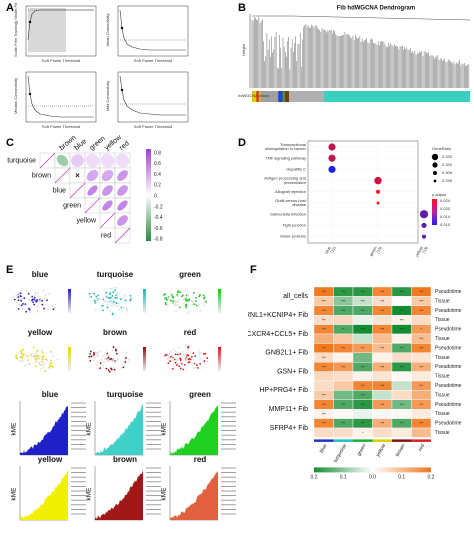 This screenshot has height=535, width=474. Describe the element at coordinates (293, 236) in the screenshot. I see `kegg-term-label: Motor proteins` at that location.